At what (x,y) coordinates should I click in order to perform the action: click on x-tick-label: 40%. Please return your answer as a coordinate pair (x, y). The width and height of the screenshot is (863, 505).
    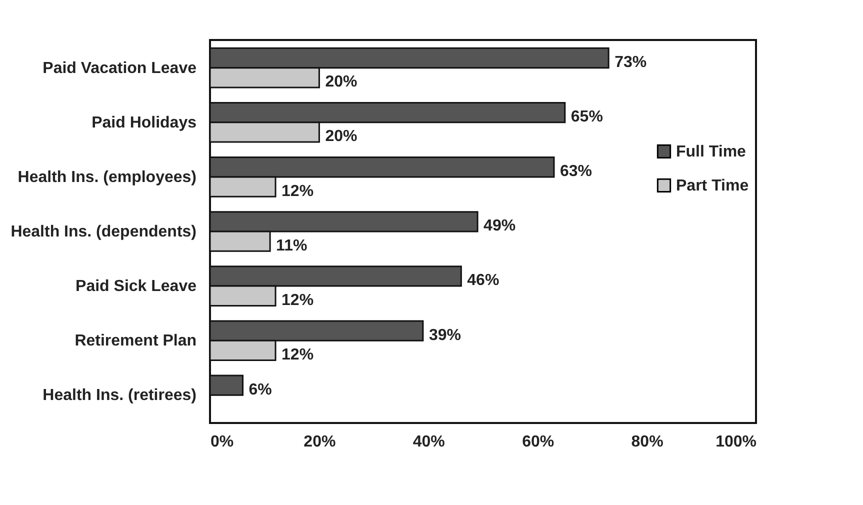
    Looking at the image, I should click on (428, 442).